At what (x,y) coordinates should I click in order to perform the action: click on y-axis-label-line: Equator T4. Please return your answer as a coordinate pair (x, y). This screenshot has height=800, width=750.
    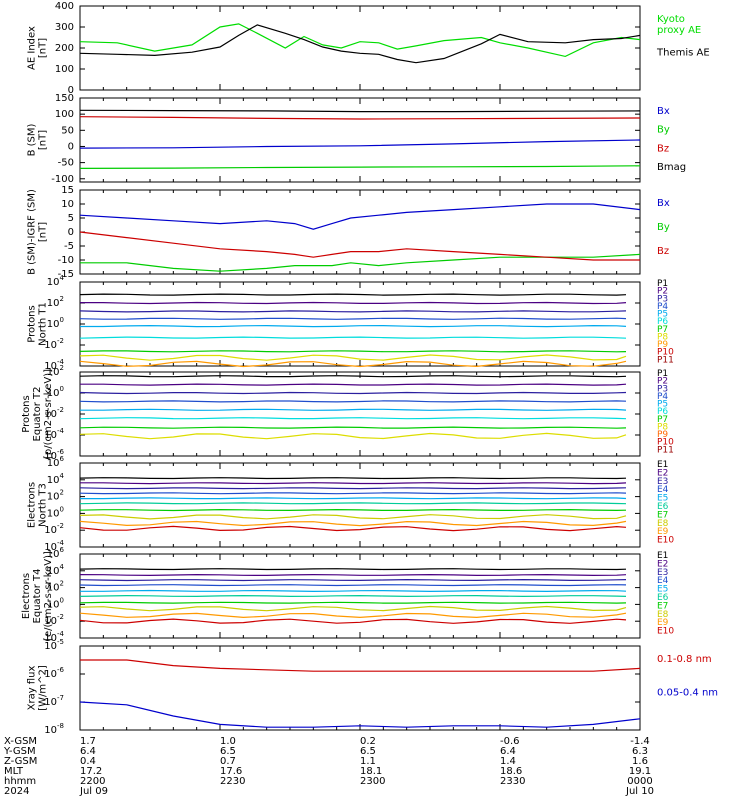
    Looking at the image, I should click on (37, 596).